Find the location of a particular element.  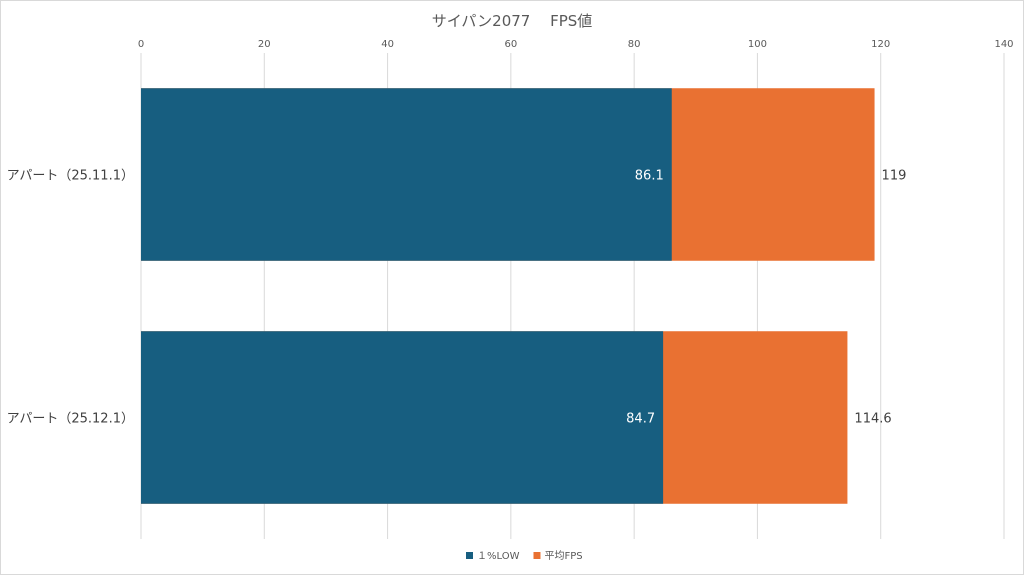

chart-title: サイパン2077 FPS値 is located at coordinates (512, 21).